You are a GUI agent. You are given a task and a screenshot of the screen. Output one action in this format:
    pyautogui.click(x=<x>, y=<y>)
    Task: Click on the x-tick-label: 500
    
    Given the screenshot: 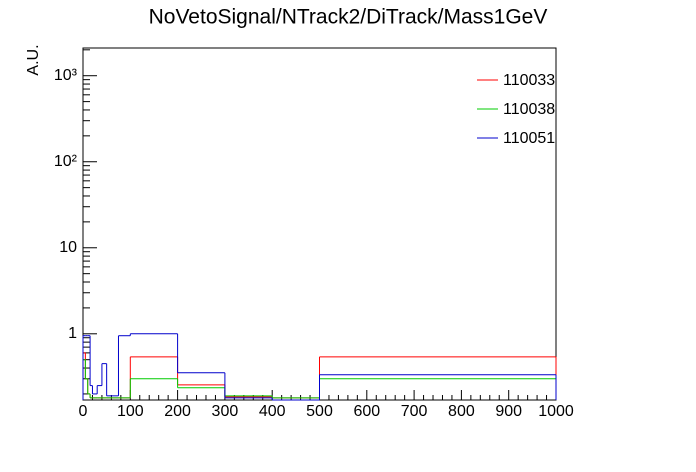 What is the action you would take?
    pyautogui.click(x=319, y=411)
    